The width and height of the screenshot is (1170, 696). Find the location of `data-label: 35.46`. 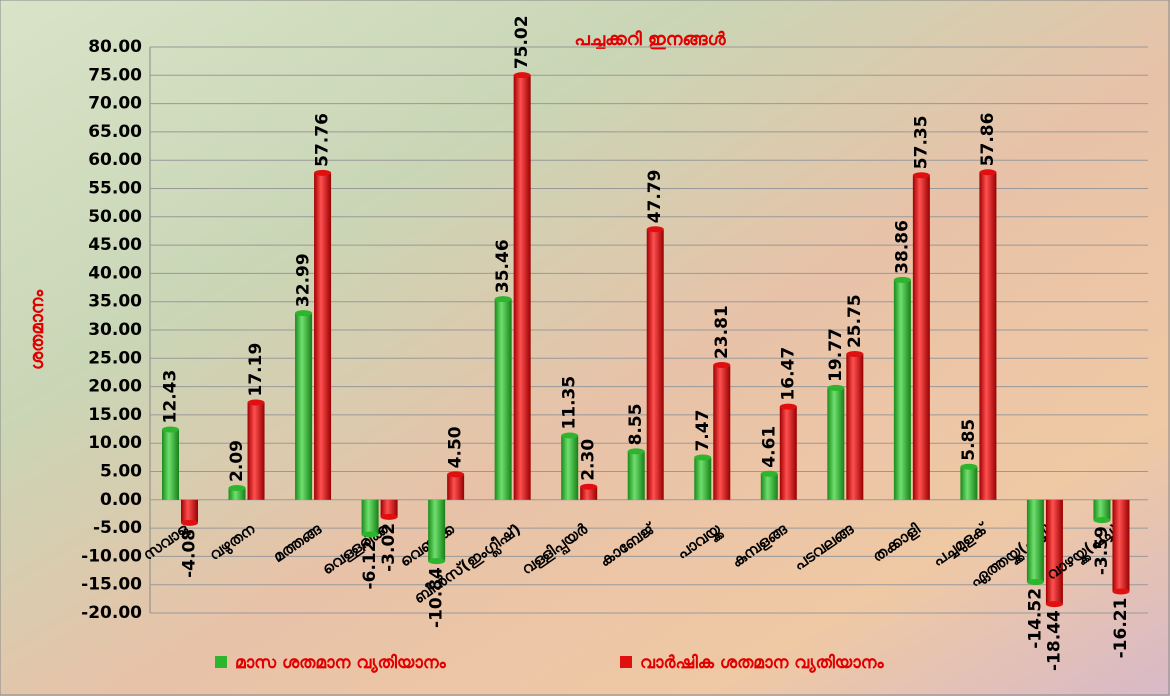

data-label: 35.46 is located at coordinates (503, 266).